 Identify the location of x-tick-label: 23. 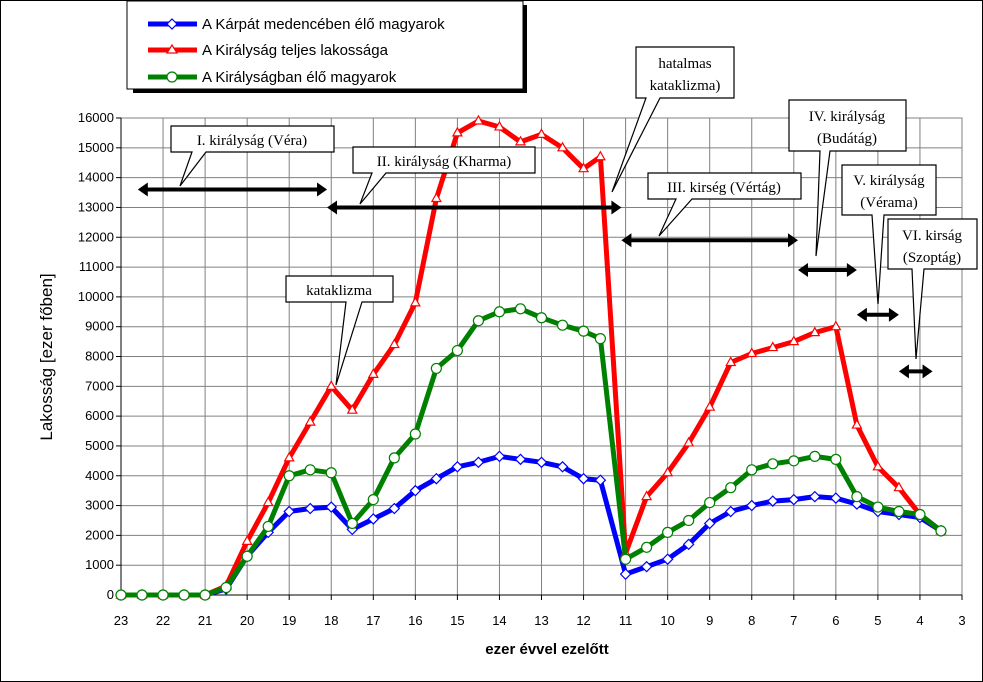
(121, 620).